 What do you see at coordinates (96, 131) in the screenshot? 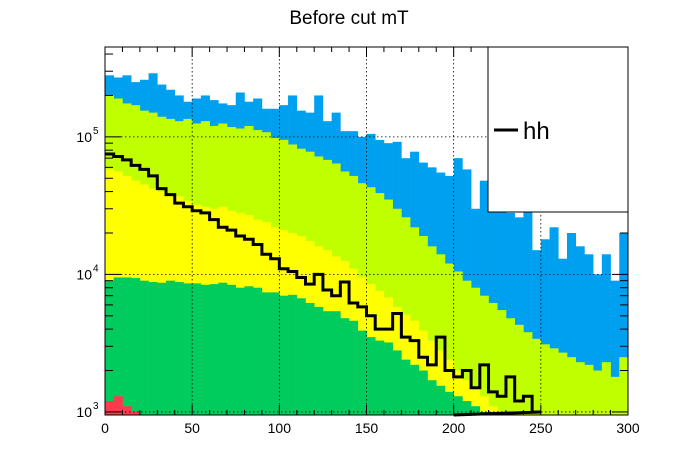
I see `y-tick-exp-2: 5` at bounding box center [96, 131].